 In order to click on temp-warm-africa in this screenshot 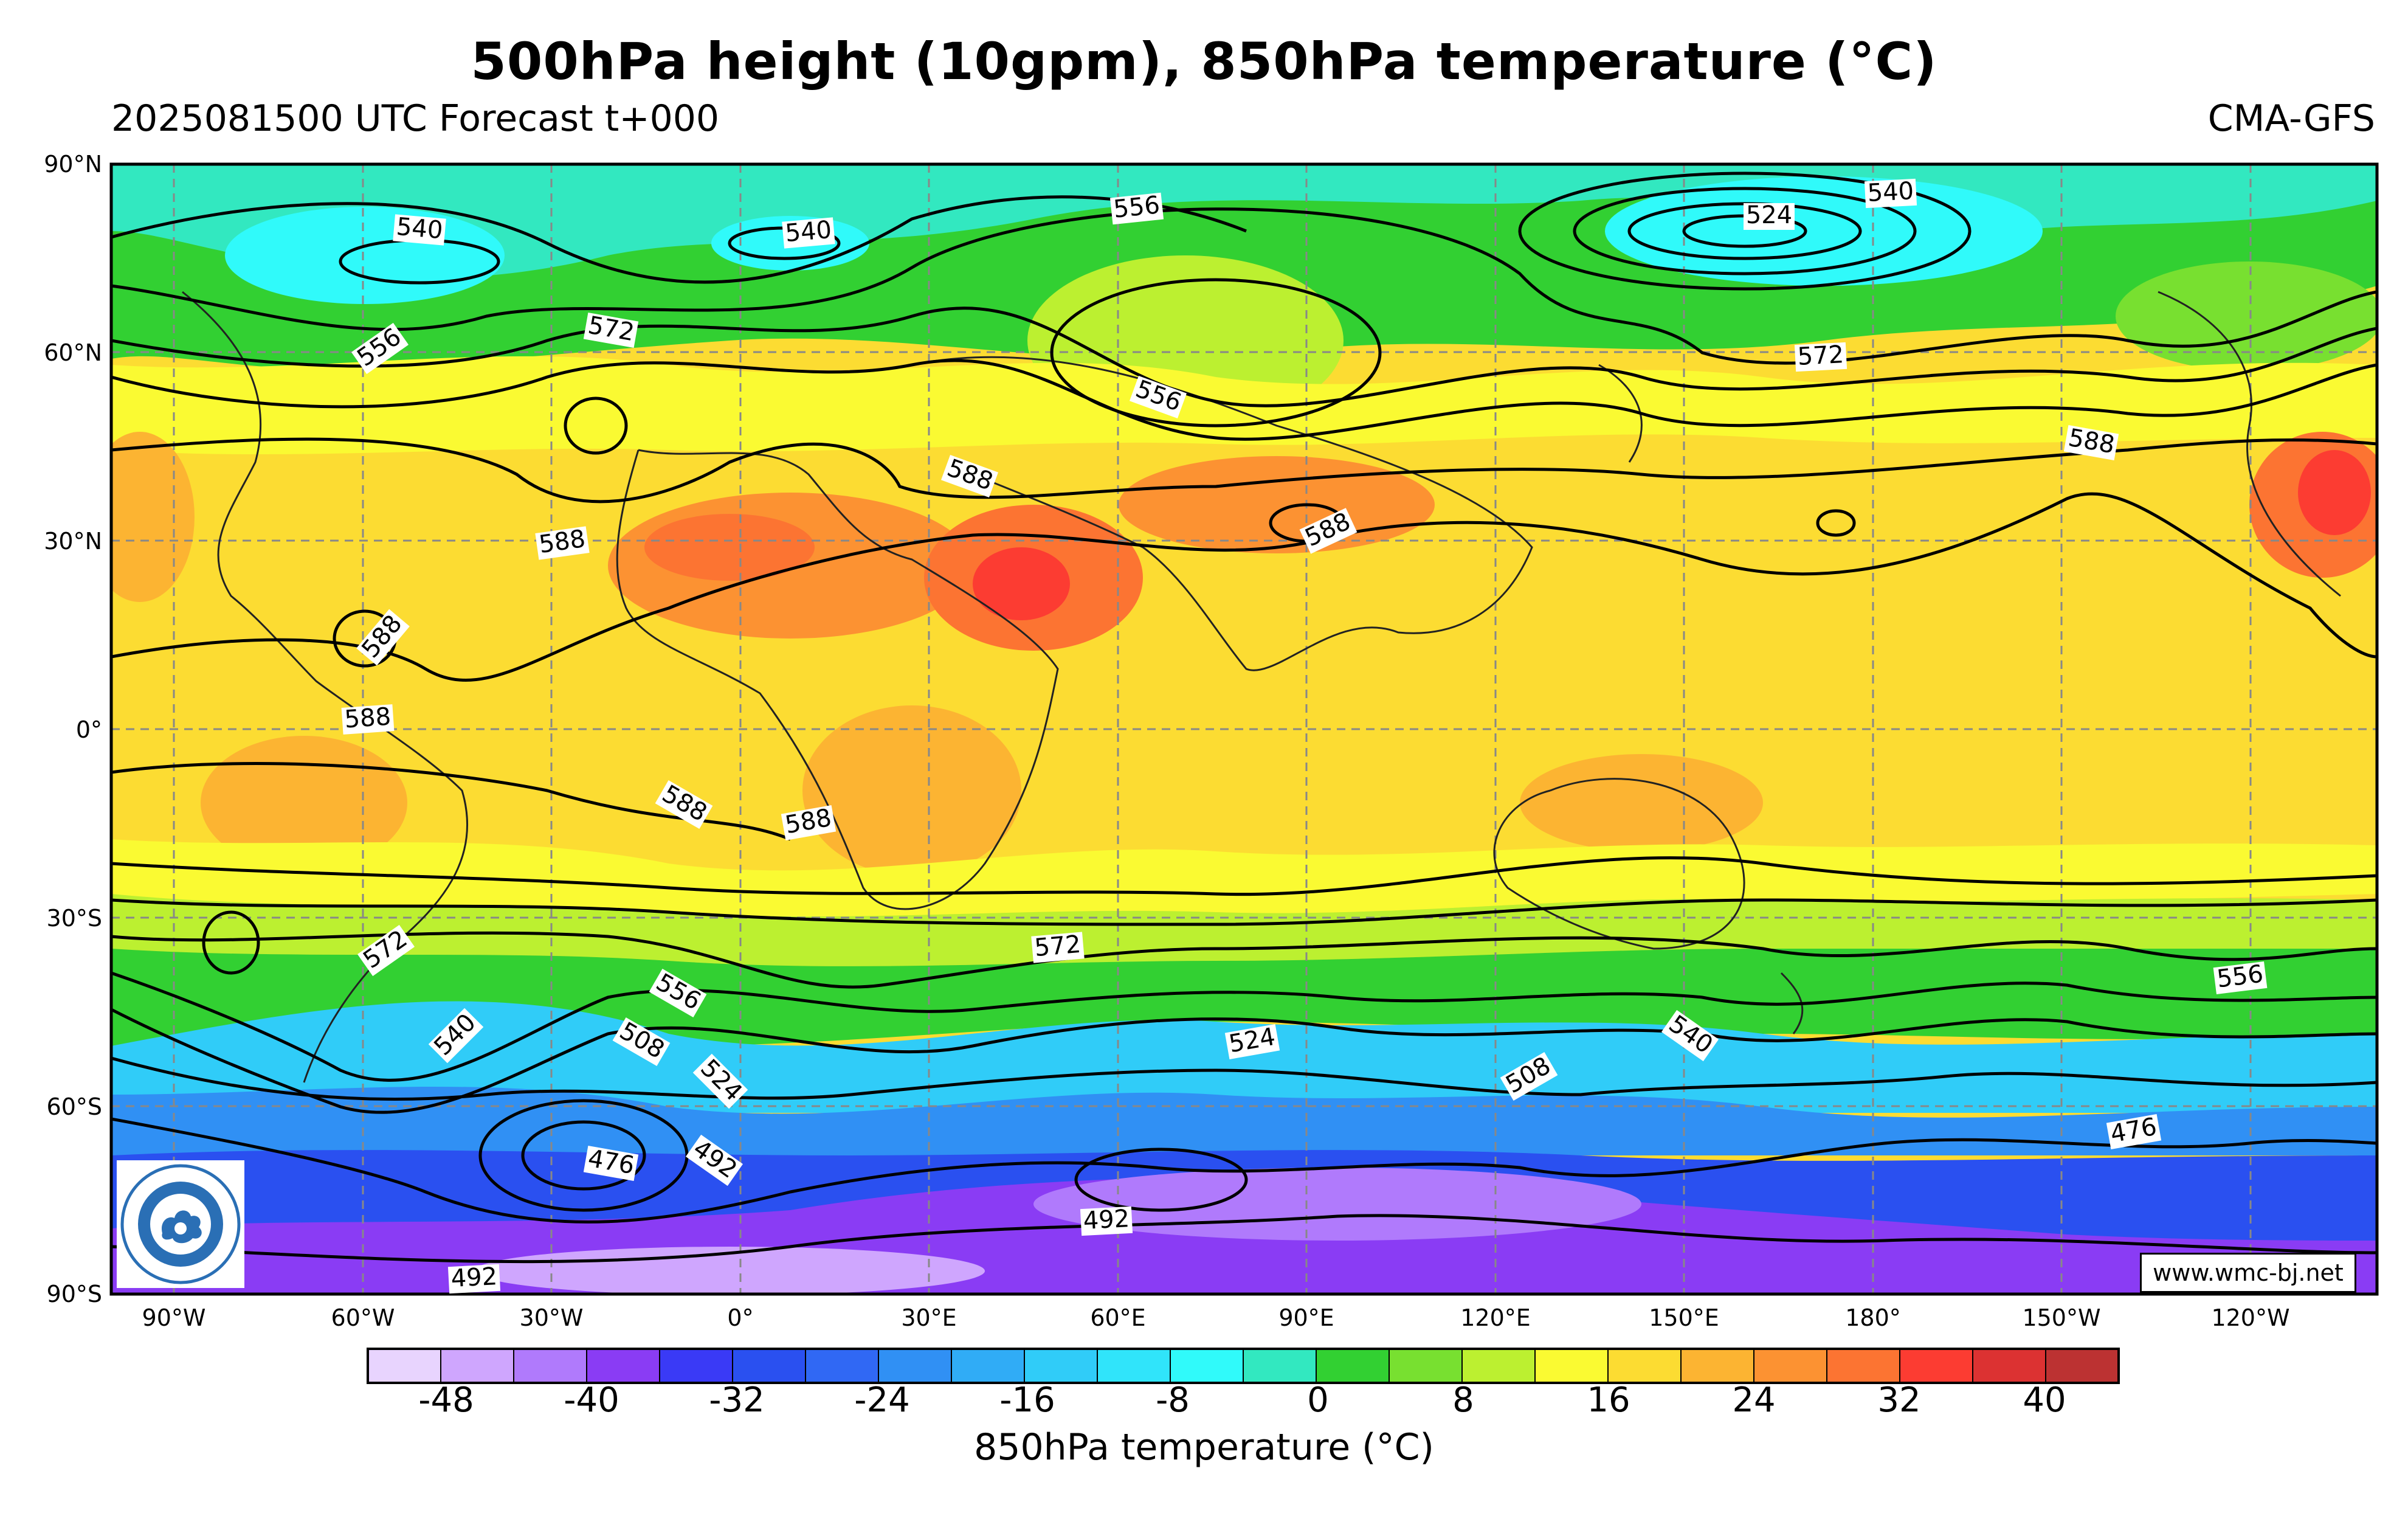, I will do `click(911, 790)`.